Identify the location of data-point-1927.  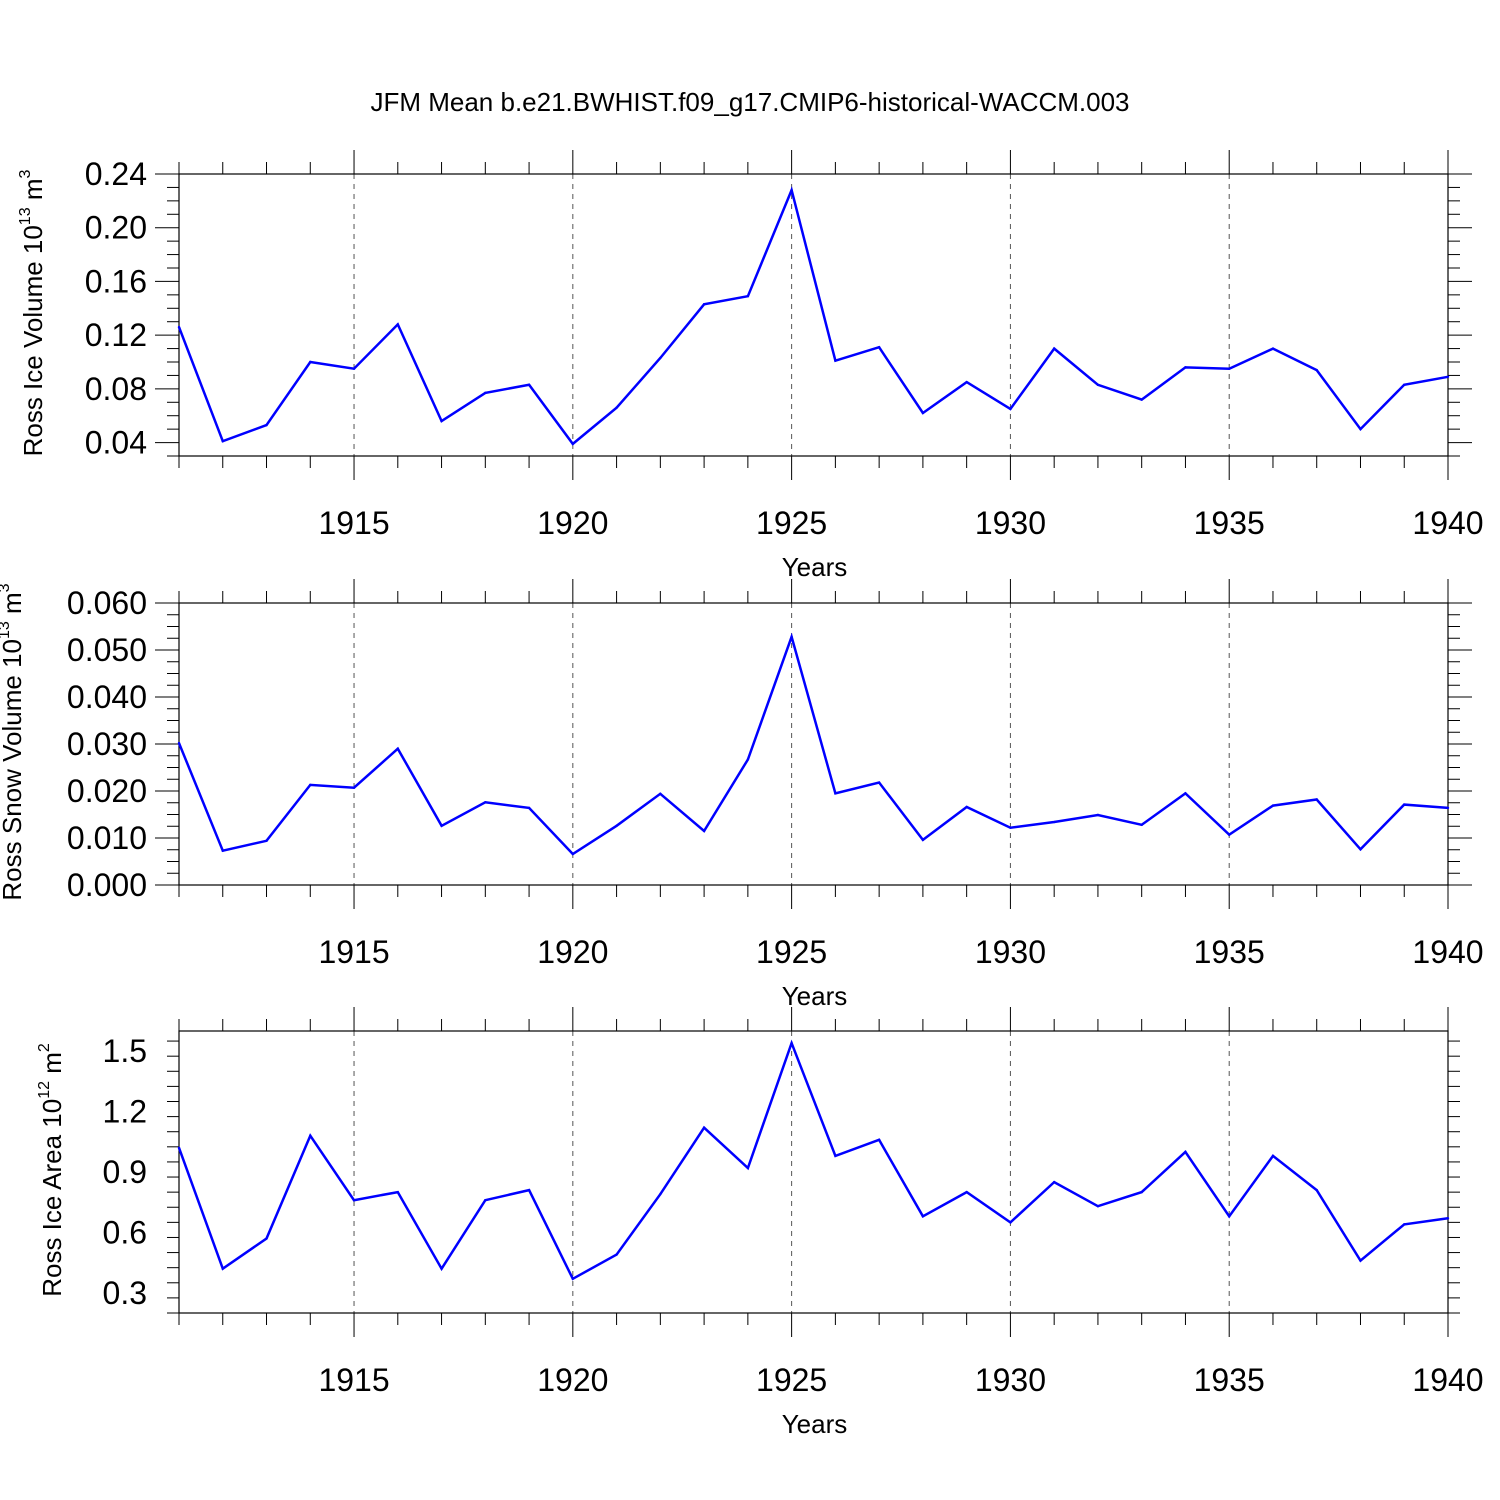
(879, 347).